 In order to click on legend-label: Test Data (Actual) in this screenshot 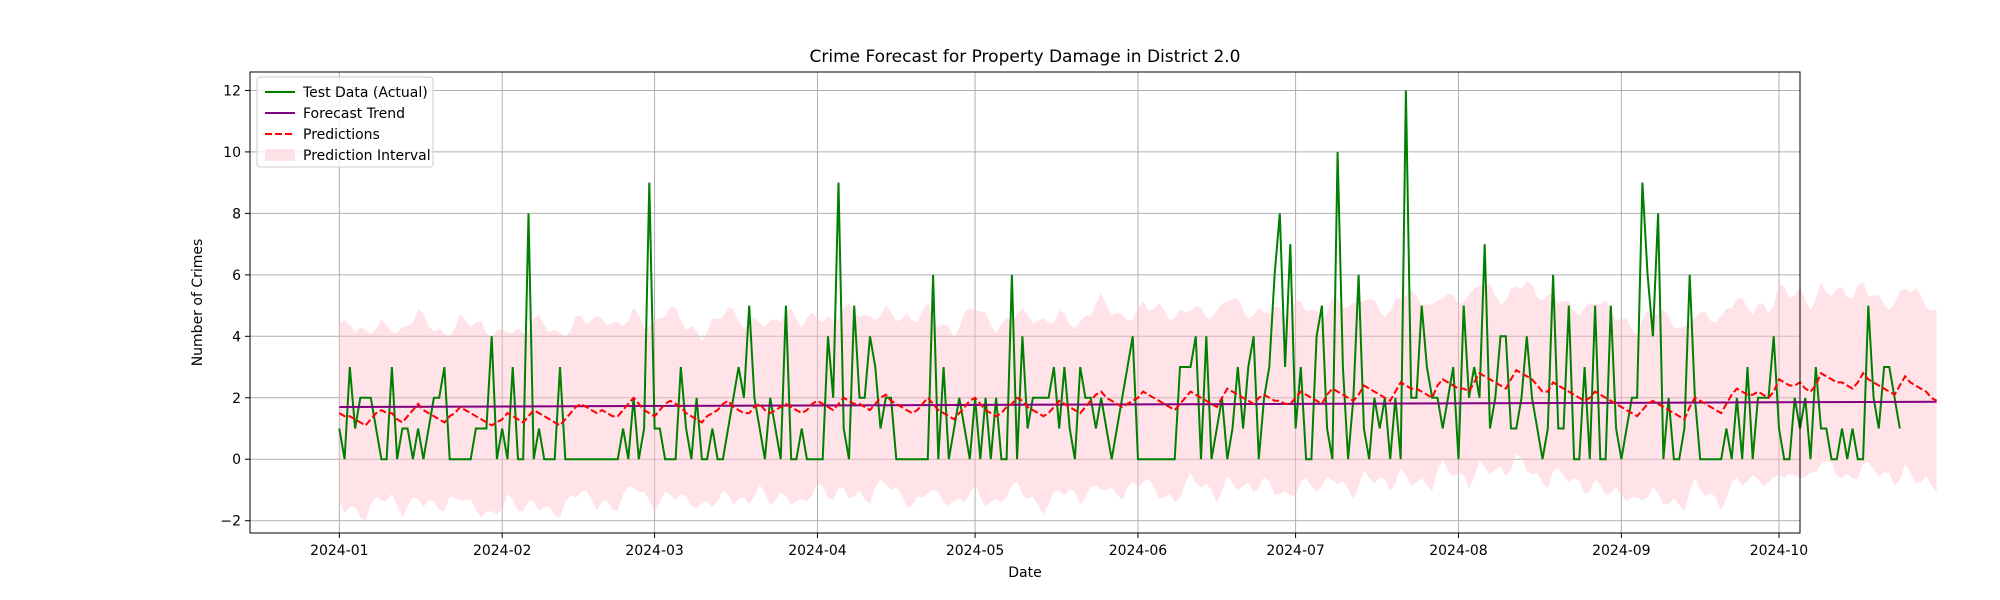, I will do `click(365, 93)`.